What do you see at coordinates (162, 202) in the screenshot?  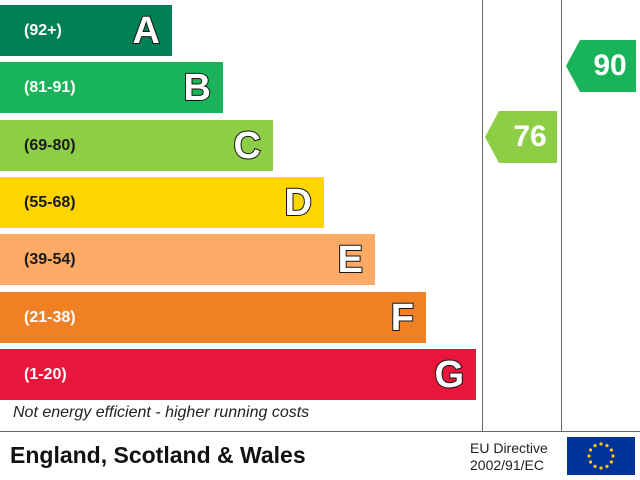 I see `band-d: (55-68) D` at bounding box center [162, 202].